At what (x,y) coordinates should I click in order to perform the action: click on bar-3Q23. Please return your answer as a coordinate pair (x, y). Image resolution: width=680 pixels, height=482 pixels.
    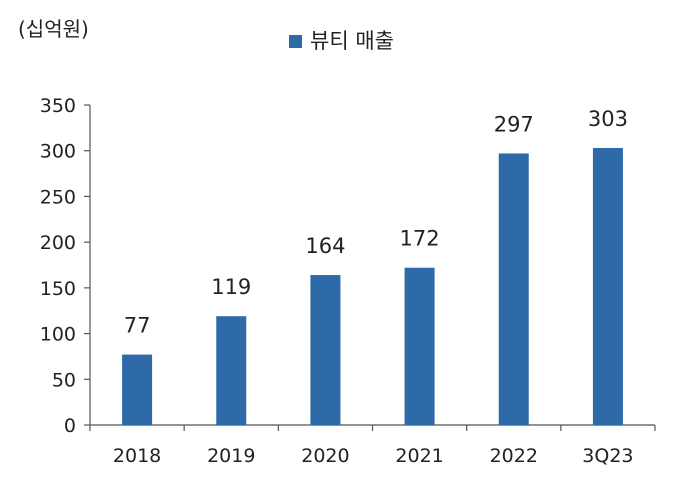
    Looking at the image, I should click on (607, 286).